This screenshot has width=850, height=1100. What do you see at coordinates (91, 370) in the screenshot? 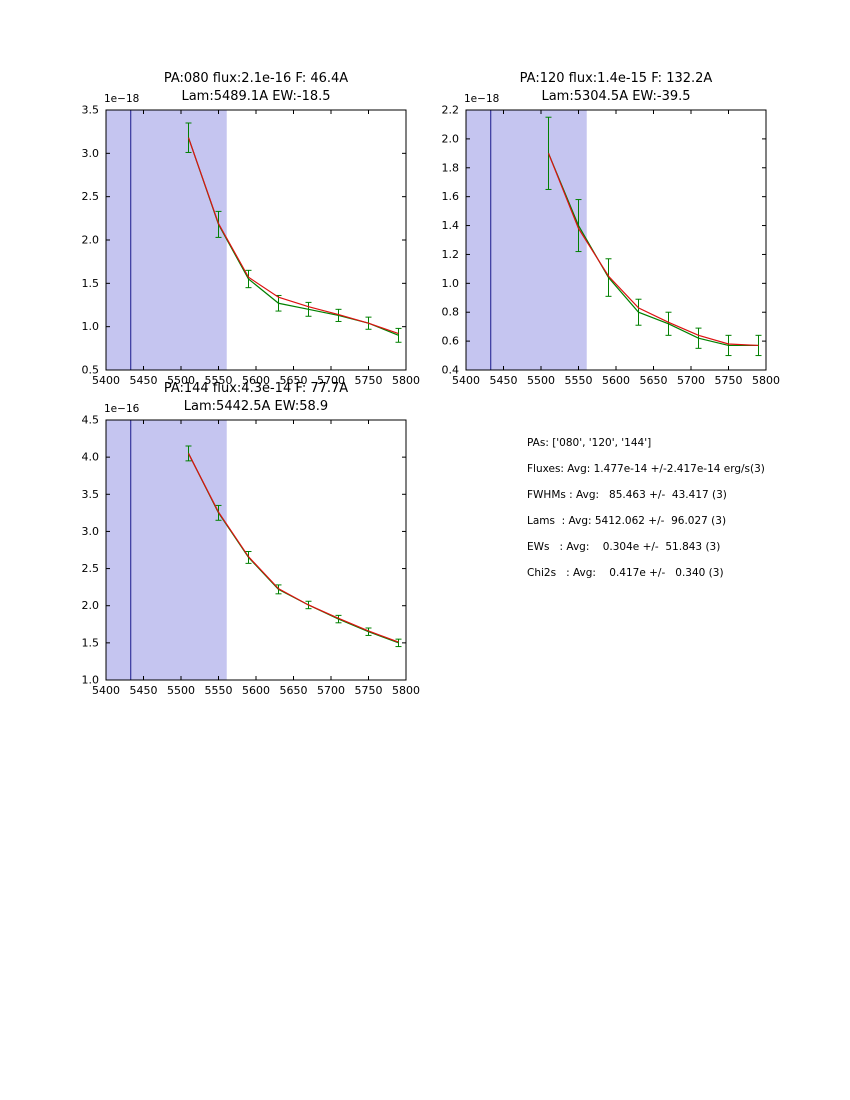
I see `y-tick-label: 0.5` at bounding box center [91, 370].